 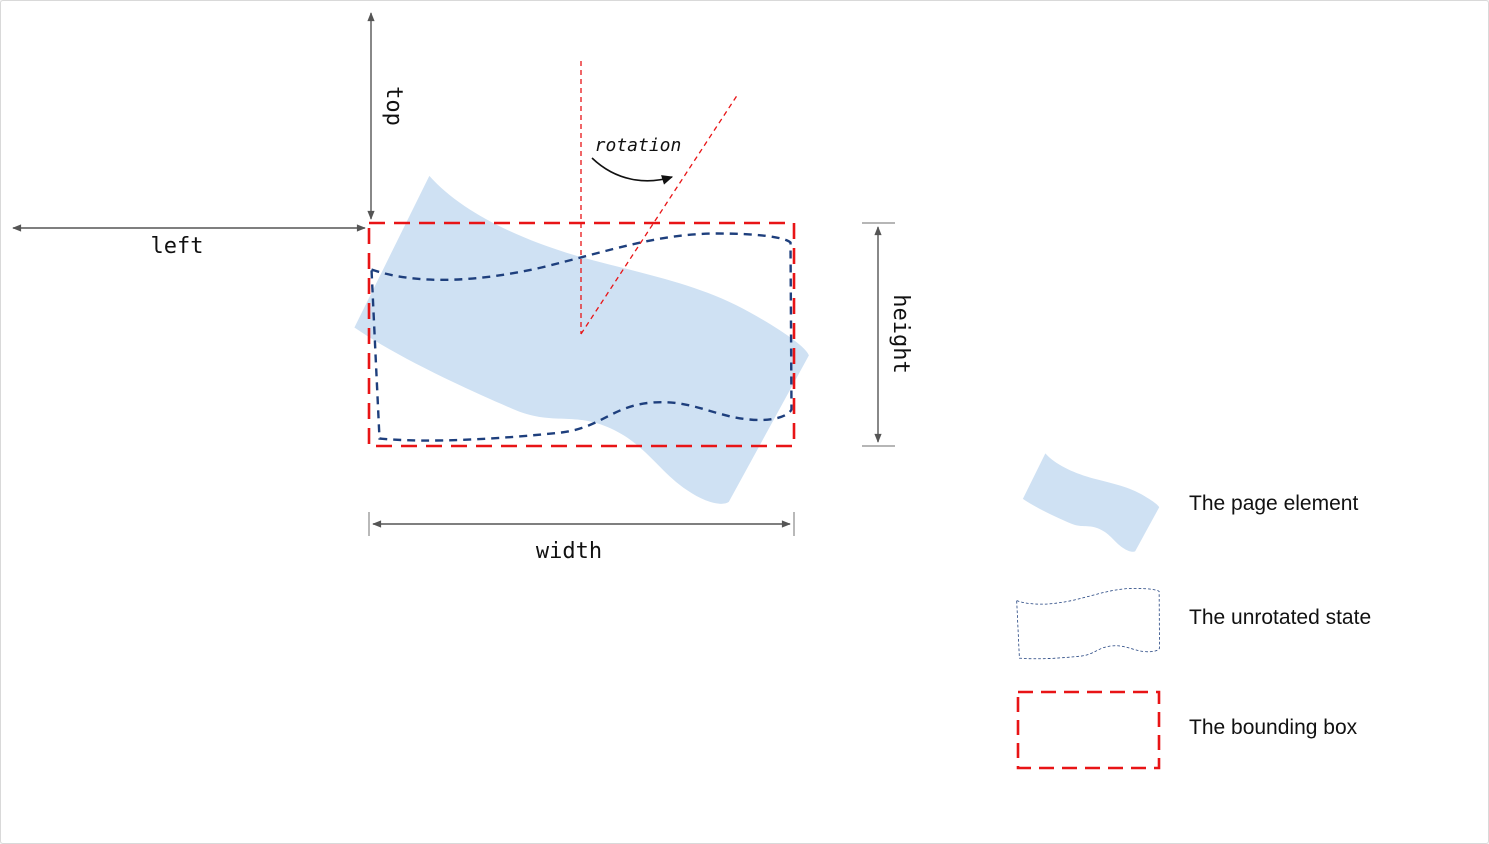 I want to click on legend-page-element-swatch, so click(x=1090, y=501).